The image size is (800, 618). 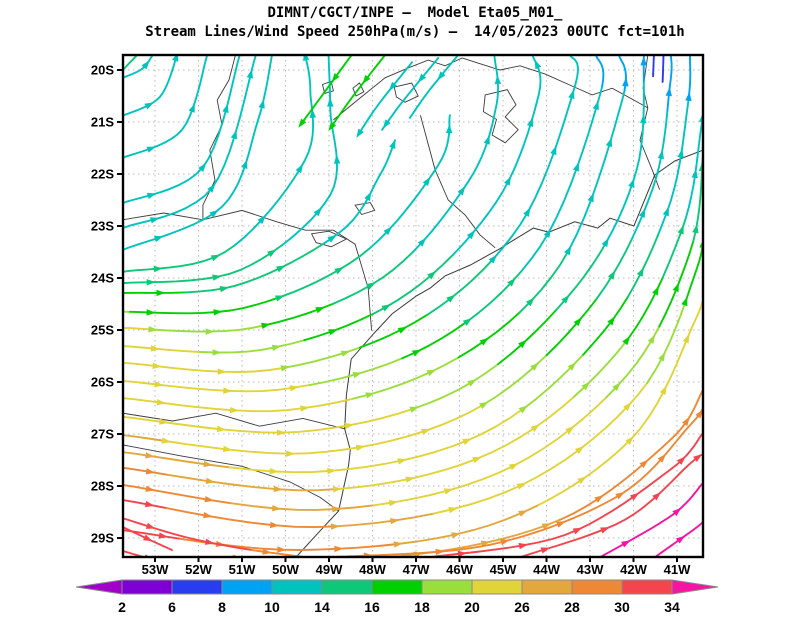 What do you see at coordinates (622, 607) in the screenshot?
I see `colorbar-level-label: 30` at bounding box center [622, 607].